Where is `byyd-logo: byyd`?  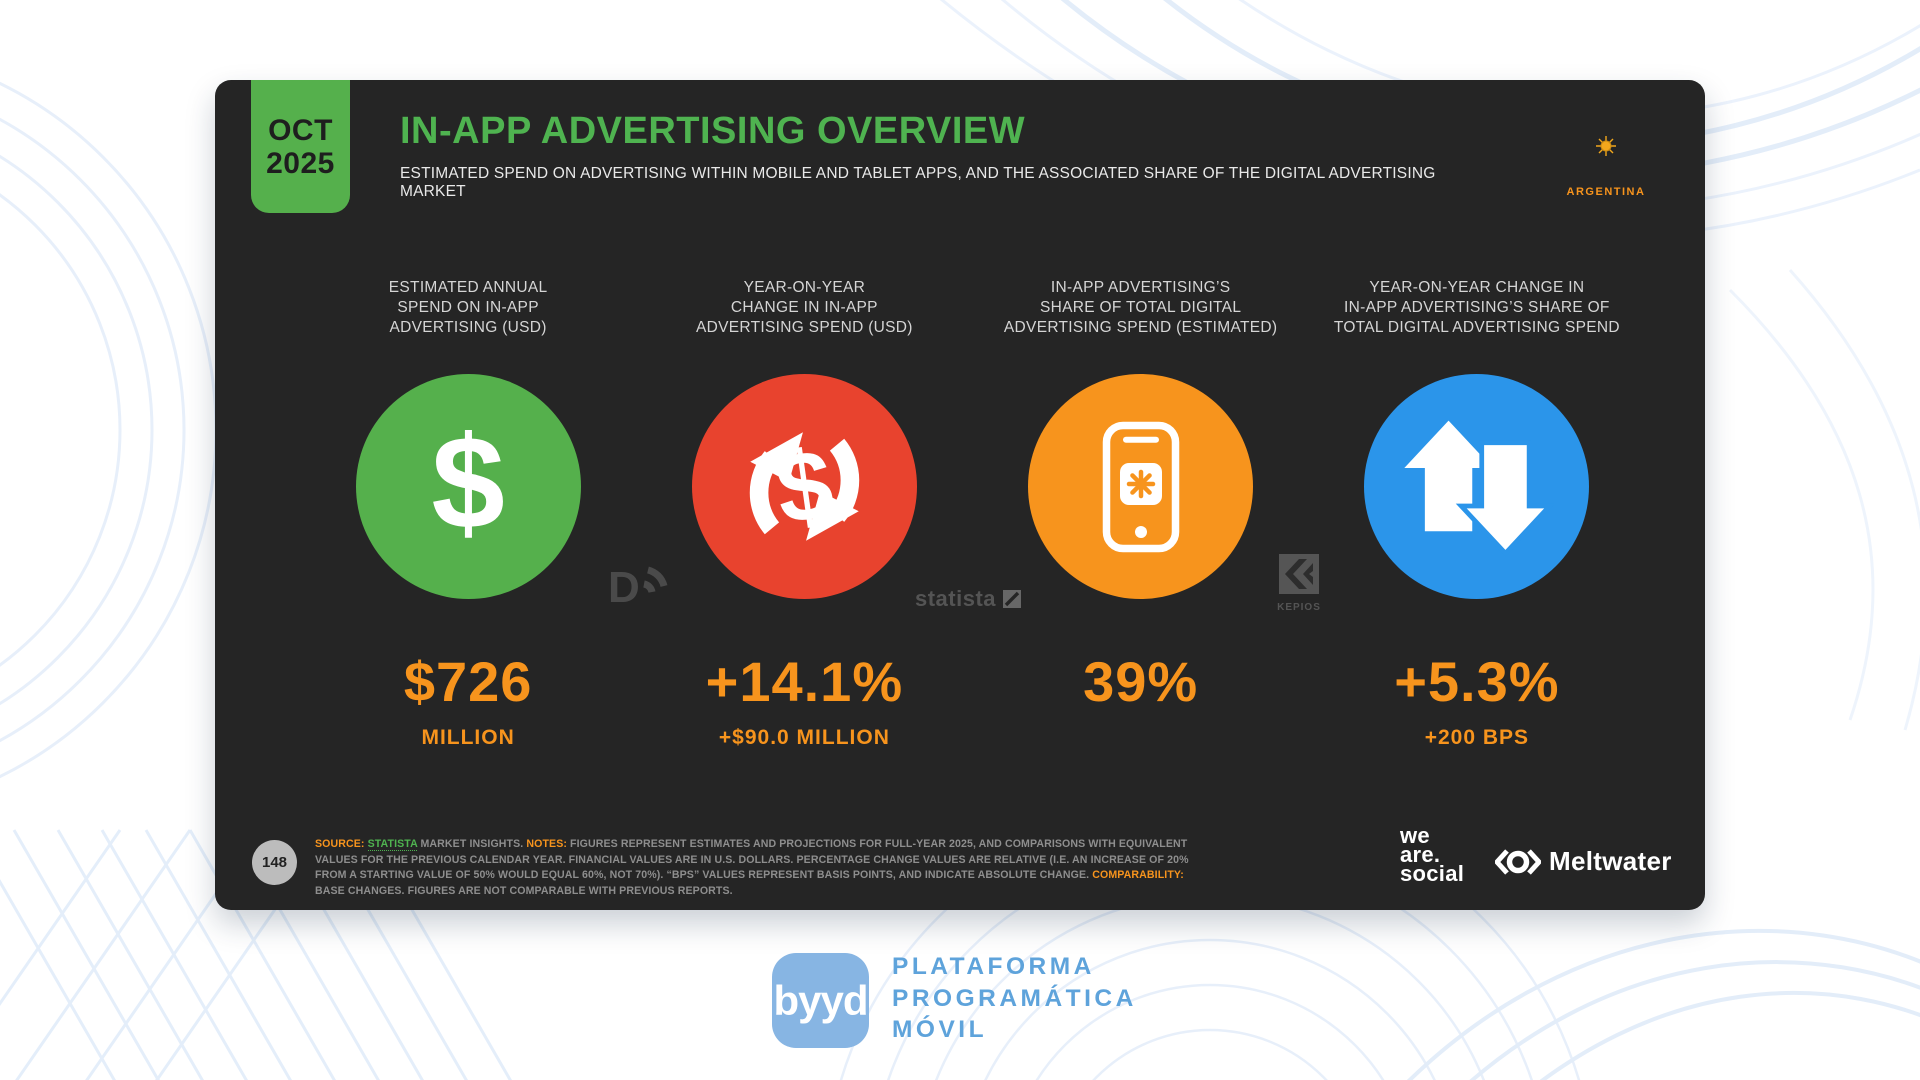
byyd-logo: byyd is located at coordinates (820, 1000).